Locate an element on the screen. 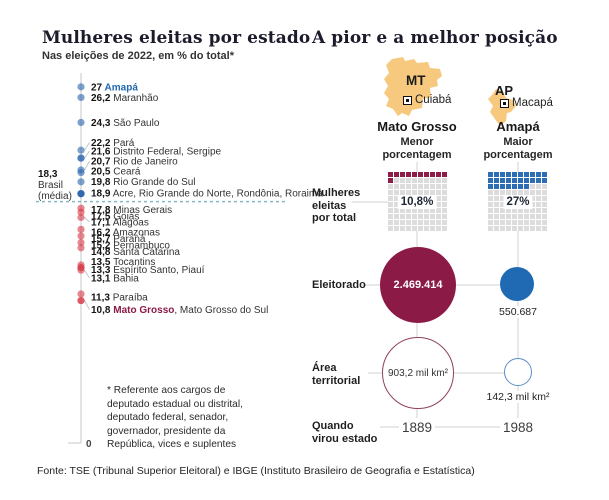  row-label-line: Mulheres is located at coordinates (336, 193).